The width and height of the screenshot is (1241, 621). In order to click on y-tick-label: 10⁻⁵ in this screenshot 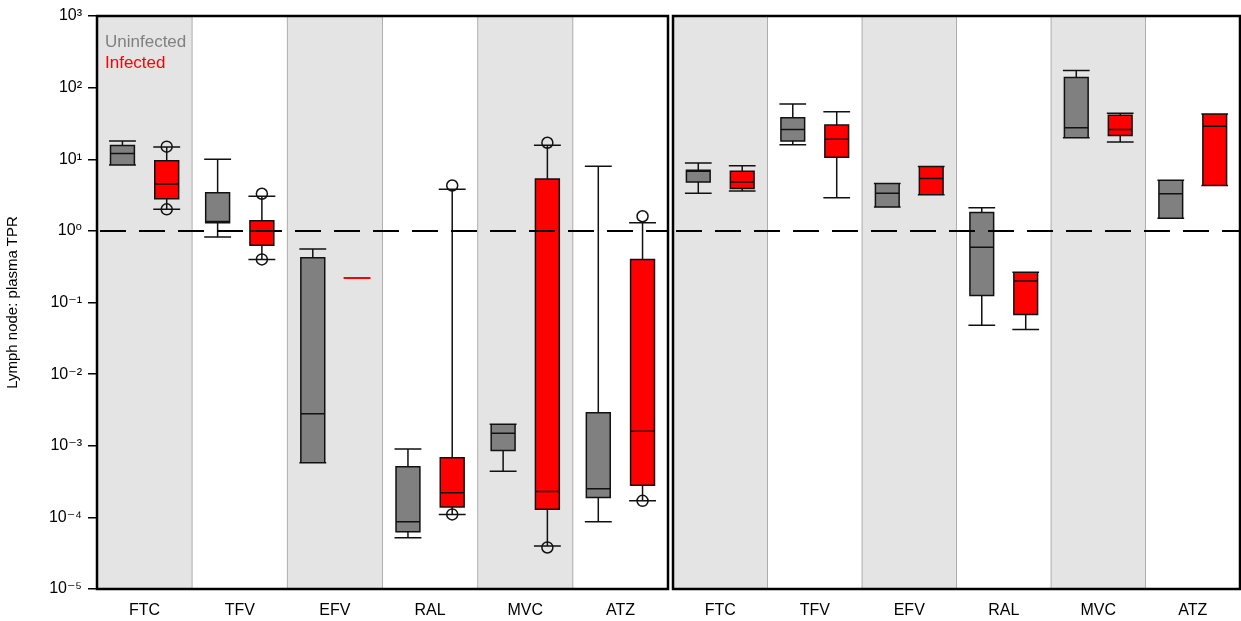, I will do `click(65, 588)`.